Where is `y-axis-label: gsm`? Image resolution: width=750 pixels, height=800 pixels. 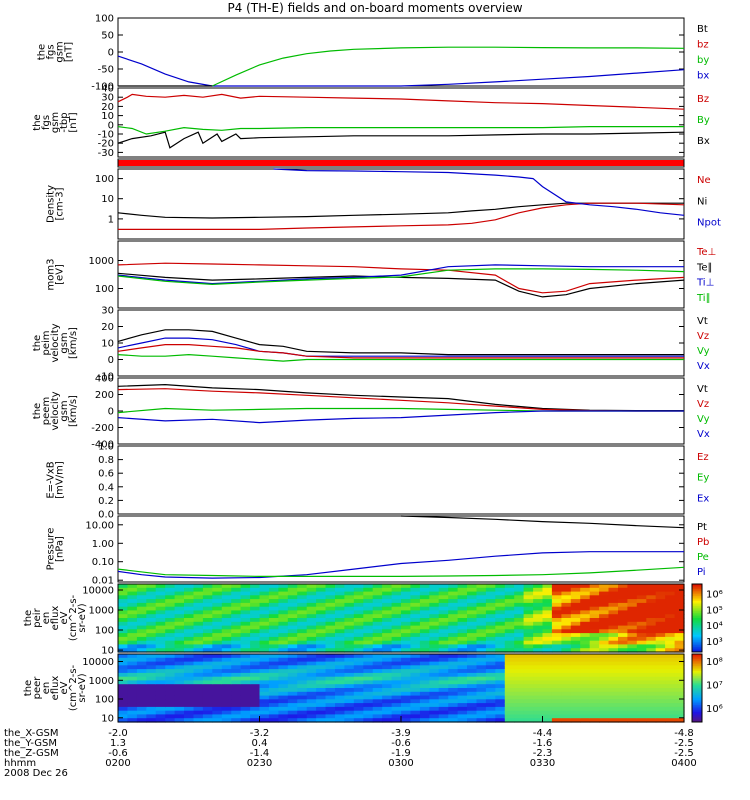
y-axis-label: gsm is located at coordinates (64, 410).